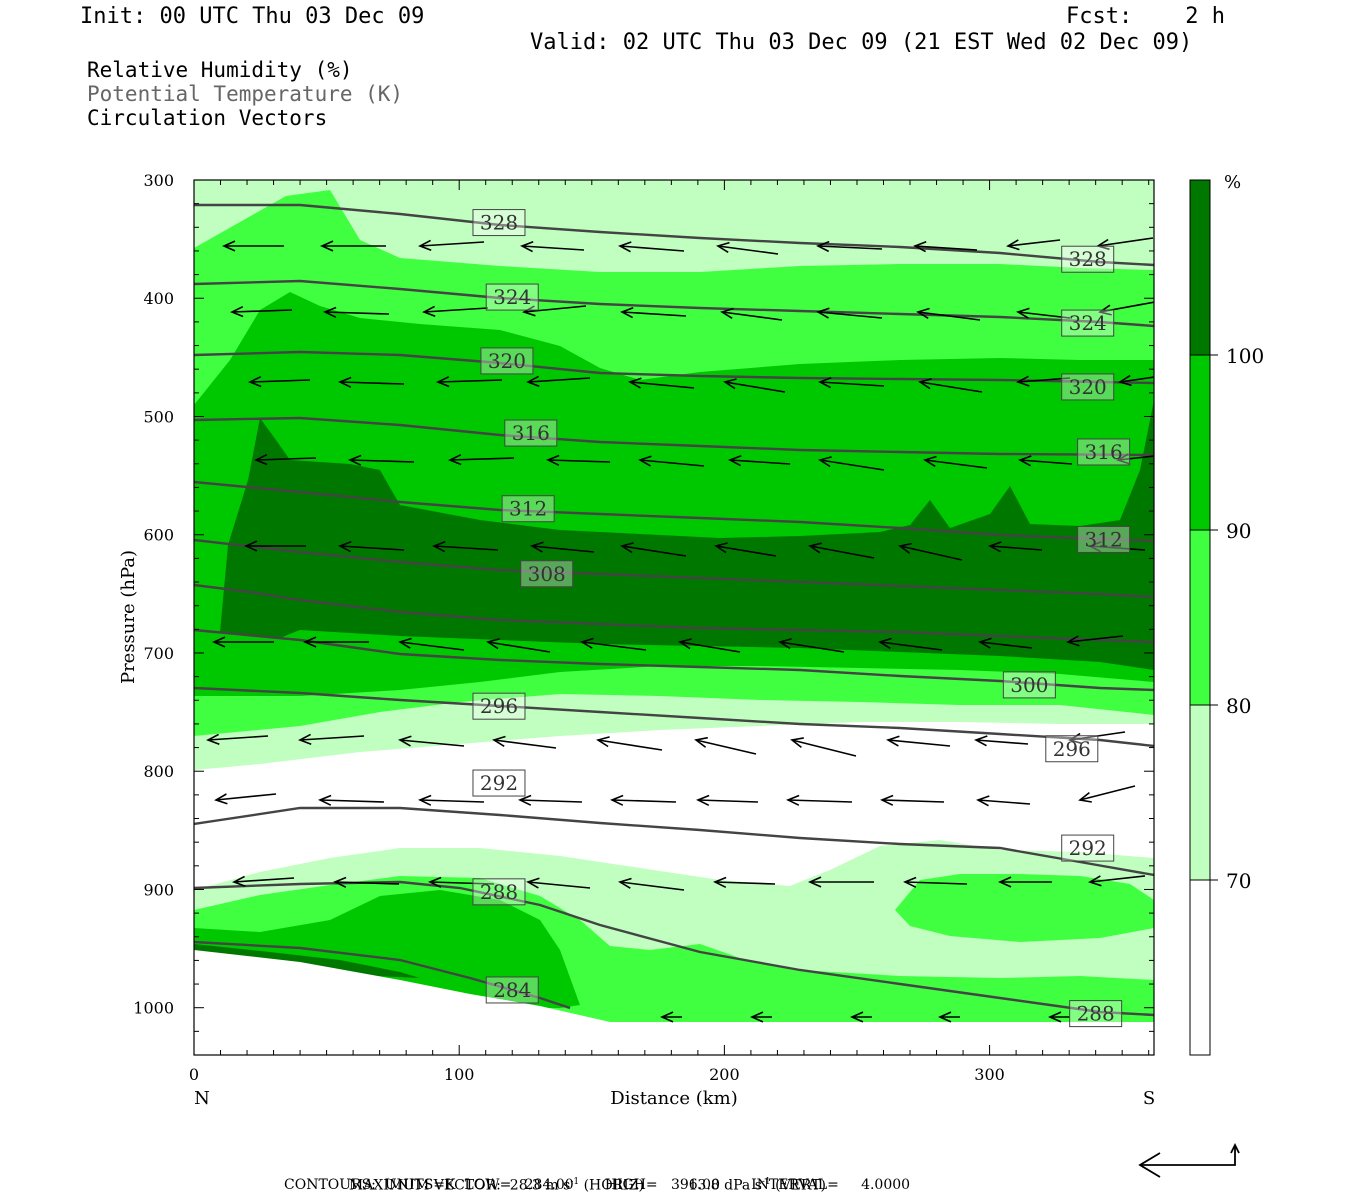 This screenshot has height=1200, width=1350. I want to click on theta-label-text: 292, so click(499, 783).